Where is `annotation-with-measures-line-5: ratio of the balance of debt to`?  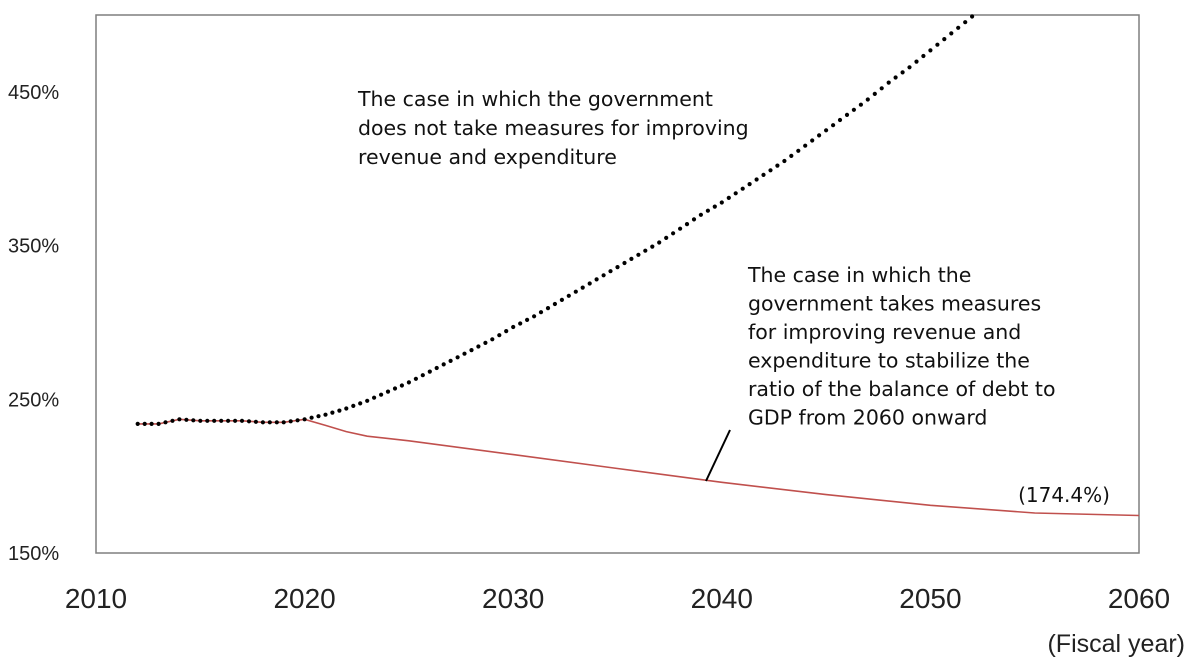
annotation-with-measures-line-5: ratio of the balance of debt to is located at coordinates (902, 389).